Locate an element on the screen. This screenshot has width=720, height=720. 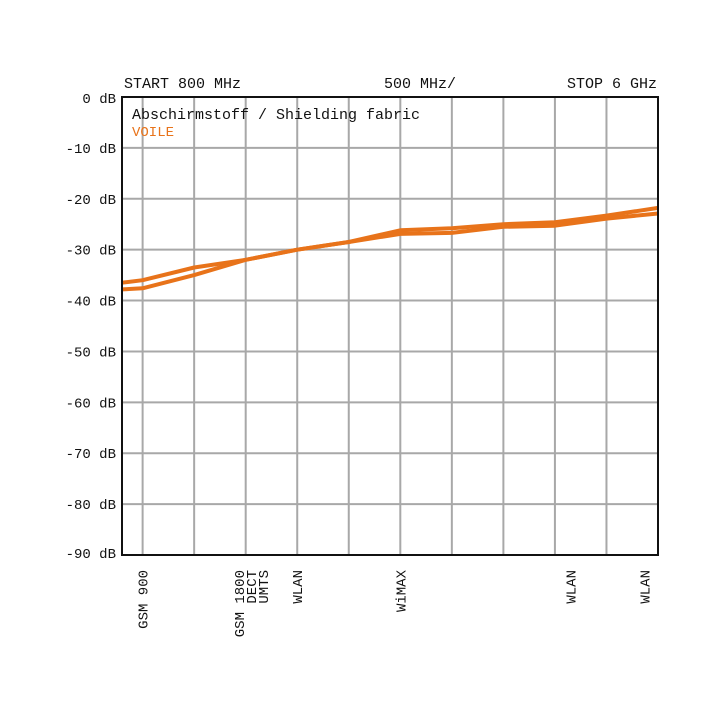
legend-voile: VOILE is located at coordinates (153, 133).